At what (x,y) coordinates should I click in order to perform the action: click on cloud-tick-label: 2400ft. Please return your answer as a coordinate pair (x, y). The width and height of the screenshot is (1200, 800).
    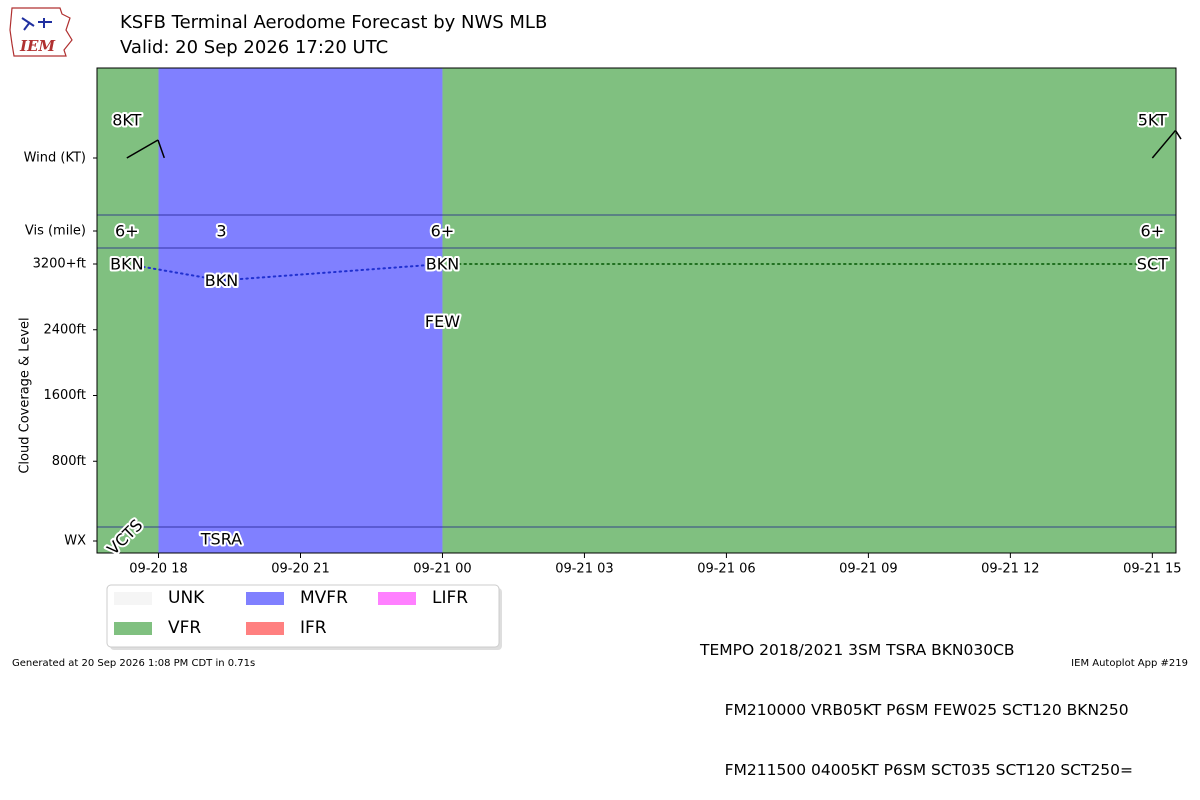
    Looking at the image, I should click on (64, 329).